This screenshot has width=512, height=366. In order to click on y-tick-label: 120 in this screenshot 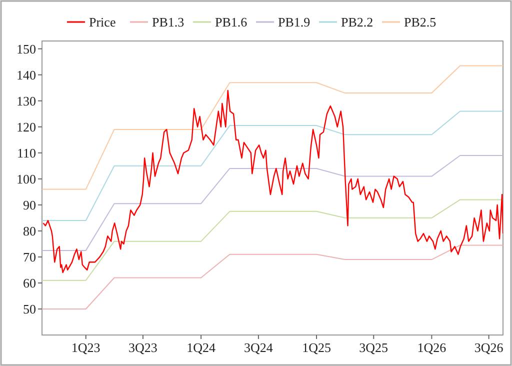, I will do `click(26, 126)`.